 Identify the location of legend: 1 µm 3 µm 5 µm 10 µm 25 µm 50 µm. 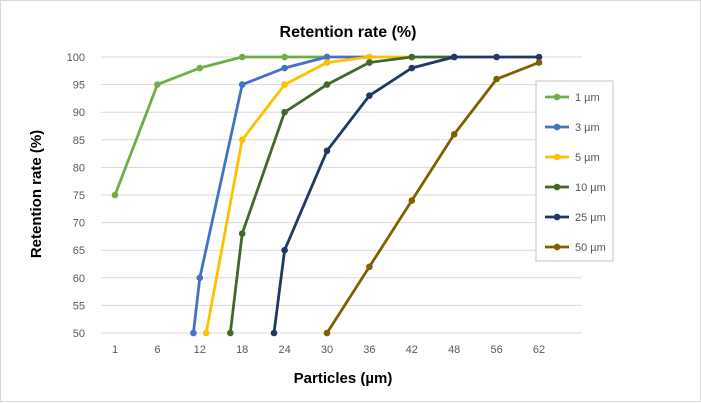
(574, 171).